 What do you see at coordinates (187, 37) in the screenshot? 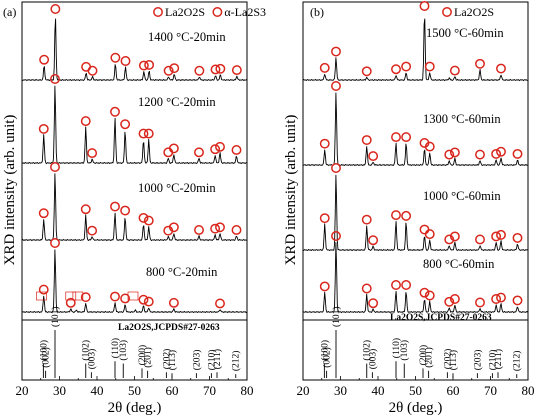
I see `trace-label: 1400 °C-20min` at bounding box center [187, 37].